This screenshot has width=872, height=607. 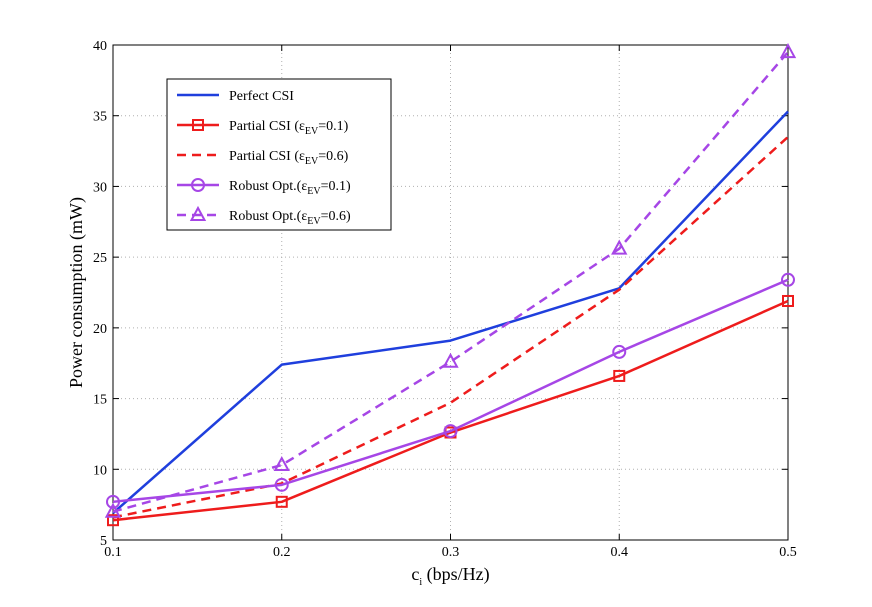 I want to click on legend-label: Robust Opt.(εEV=0.6), so click(x=290, y=218).